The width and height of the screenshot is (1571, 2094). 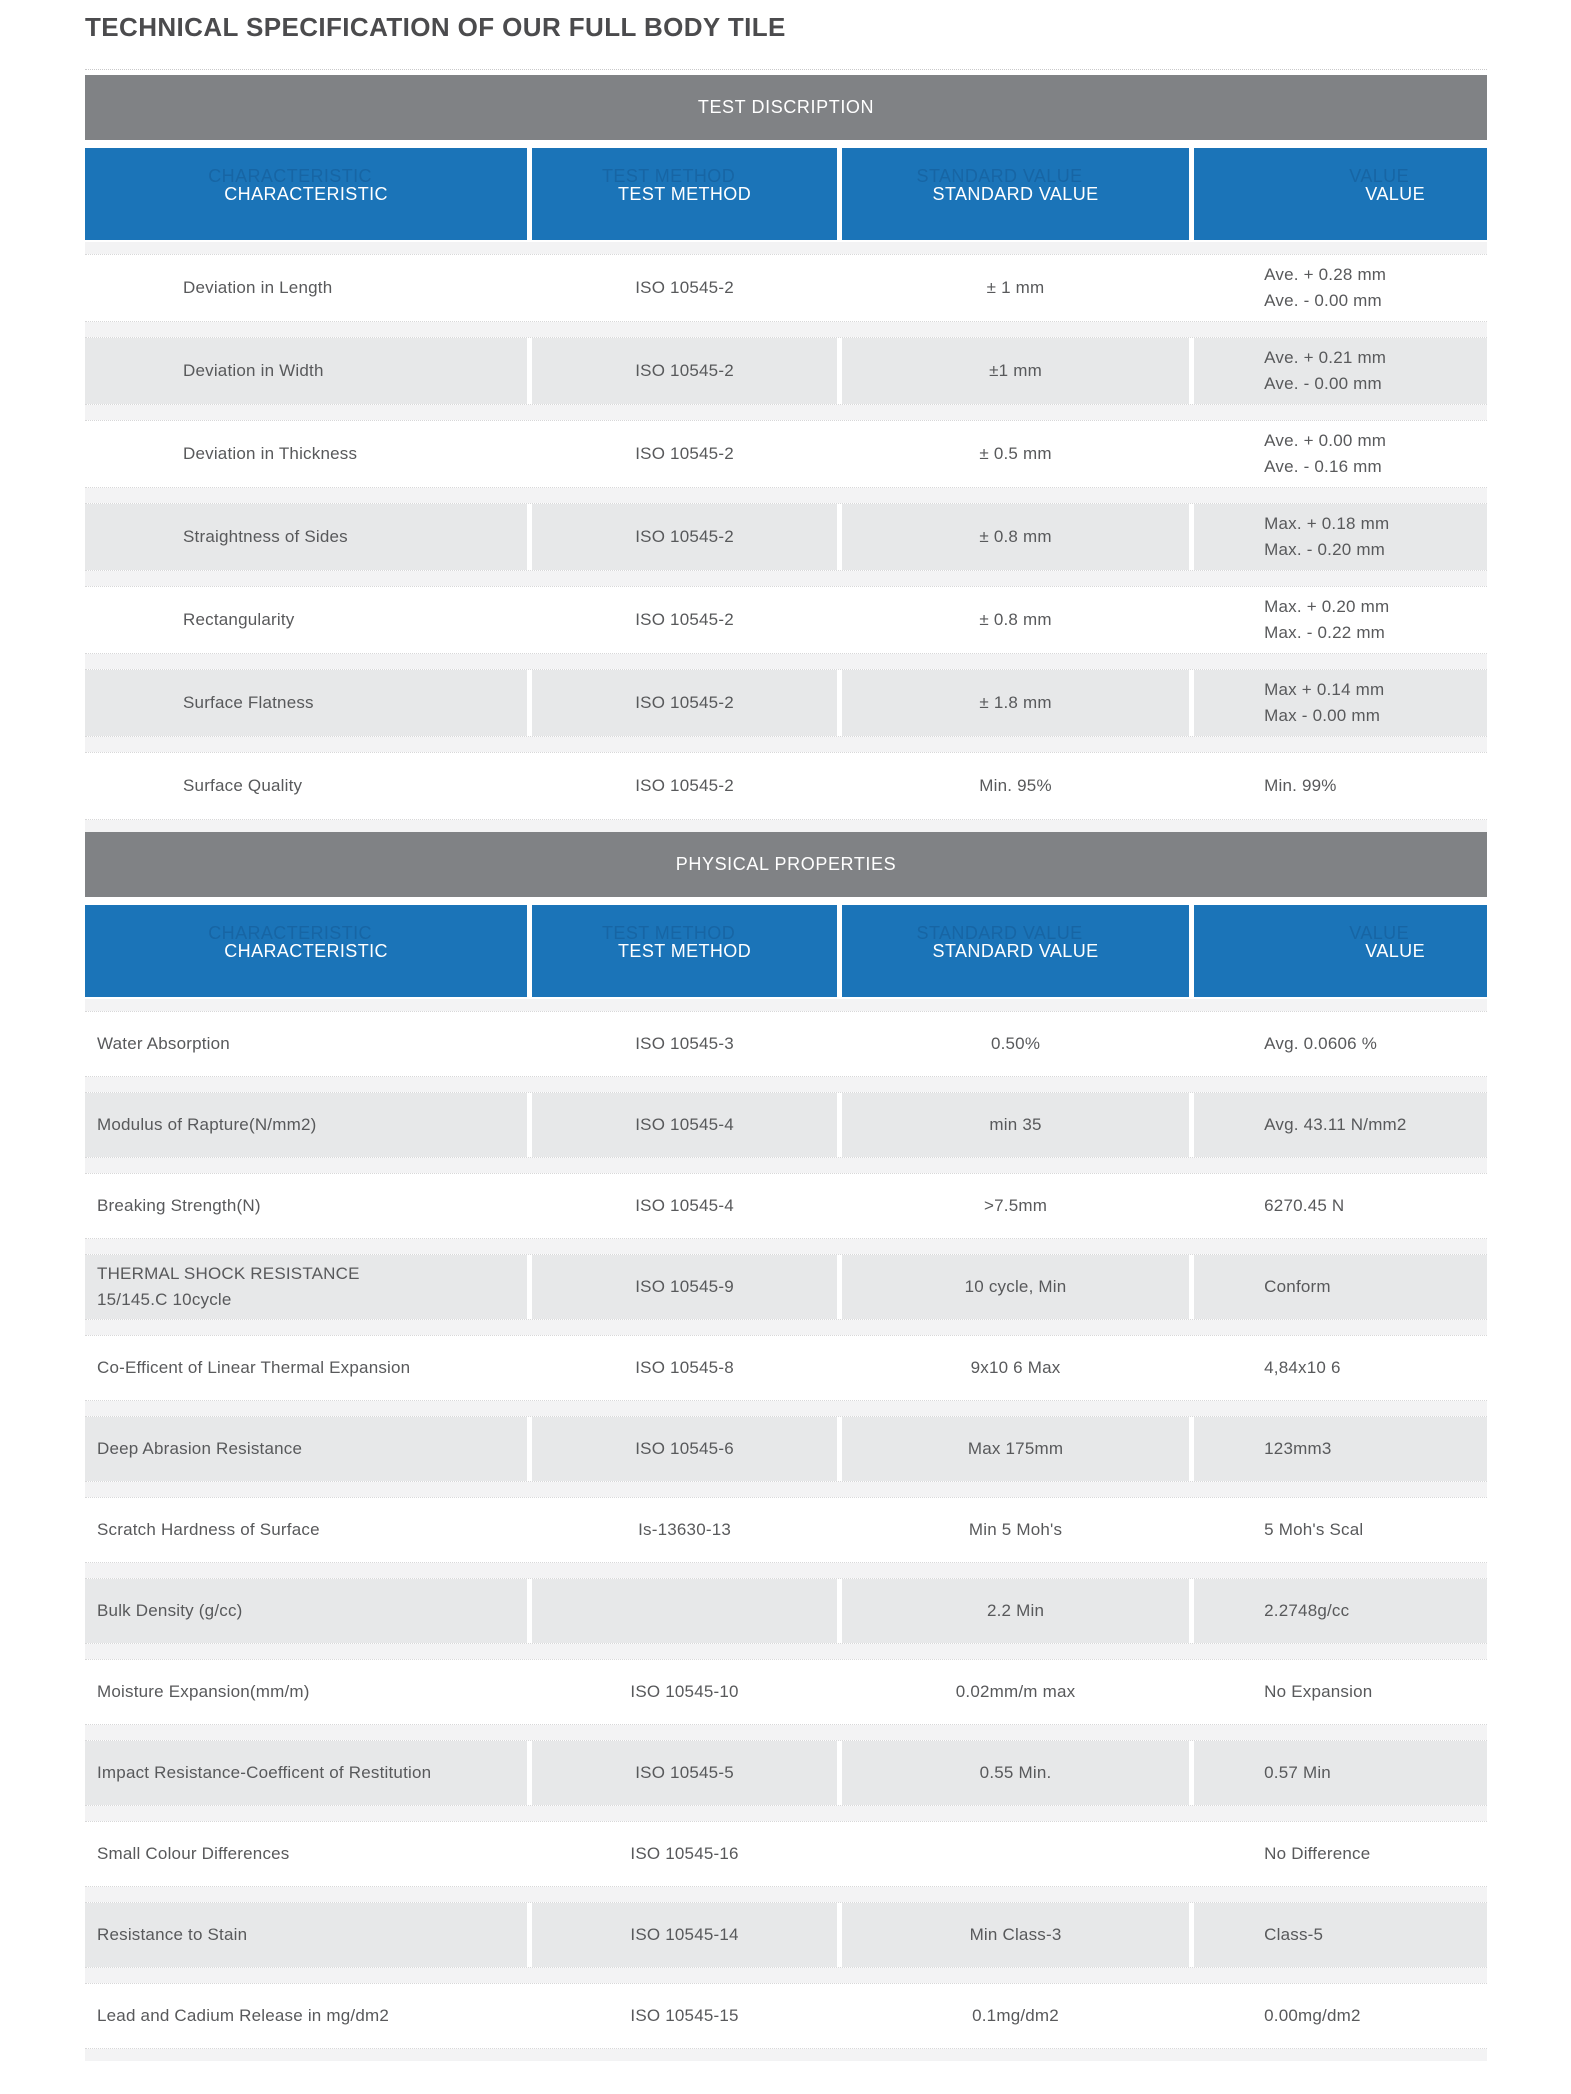 I want to click on cell-text-line: 6270.45 N, so click(x=1304, y=1205).